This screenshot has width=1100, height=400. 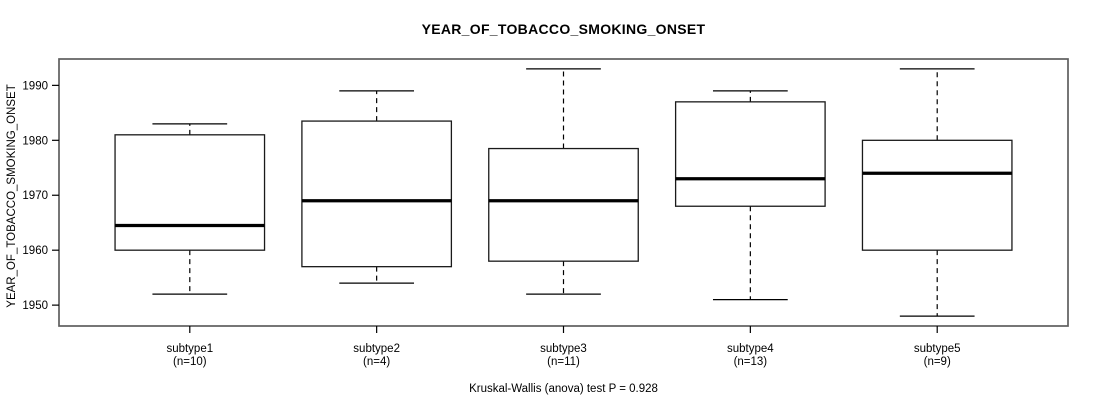 What do you see at coordinates (376, 362) in the screenshot?
I see `x-group-n-label: (n=4)` at bounding box center [376, 362].